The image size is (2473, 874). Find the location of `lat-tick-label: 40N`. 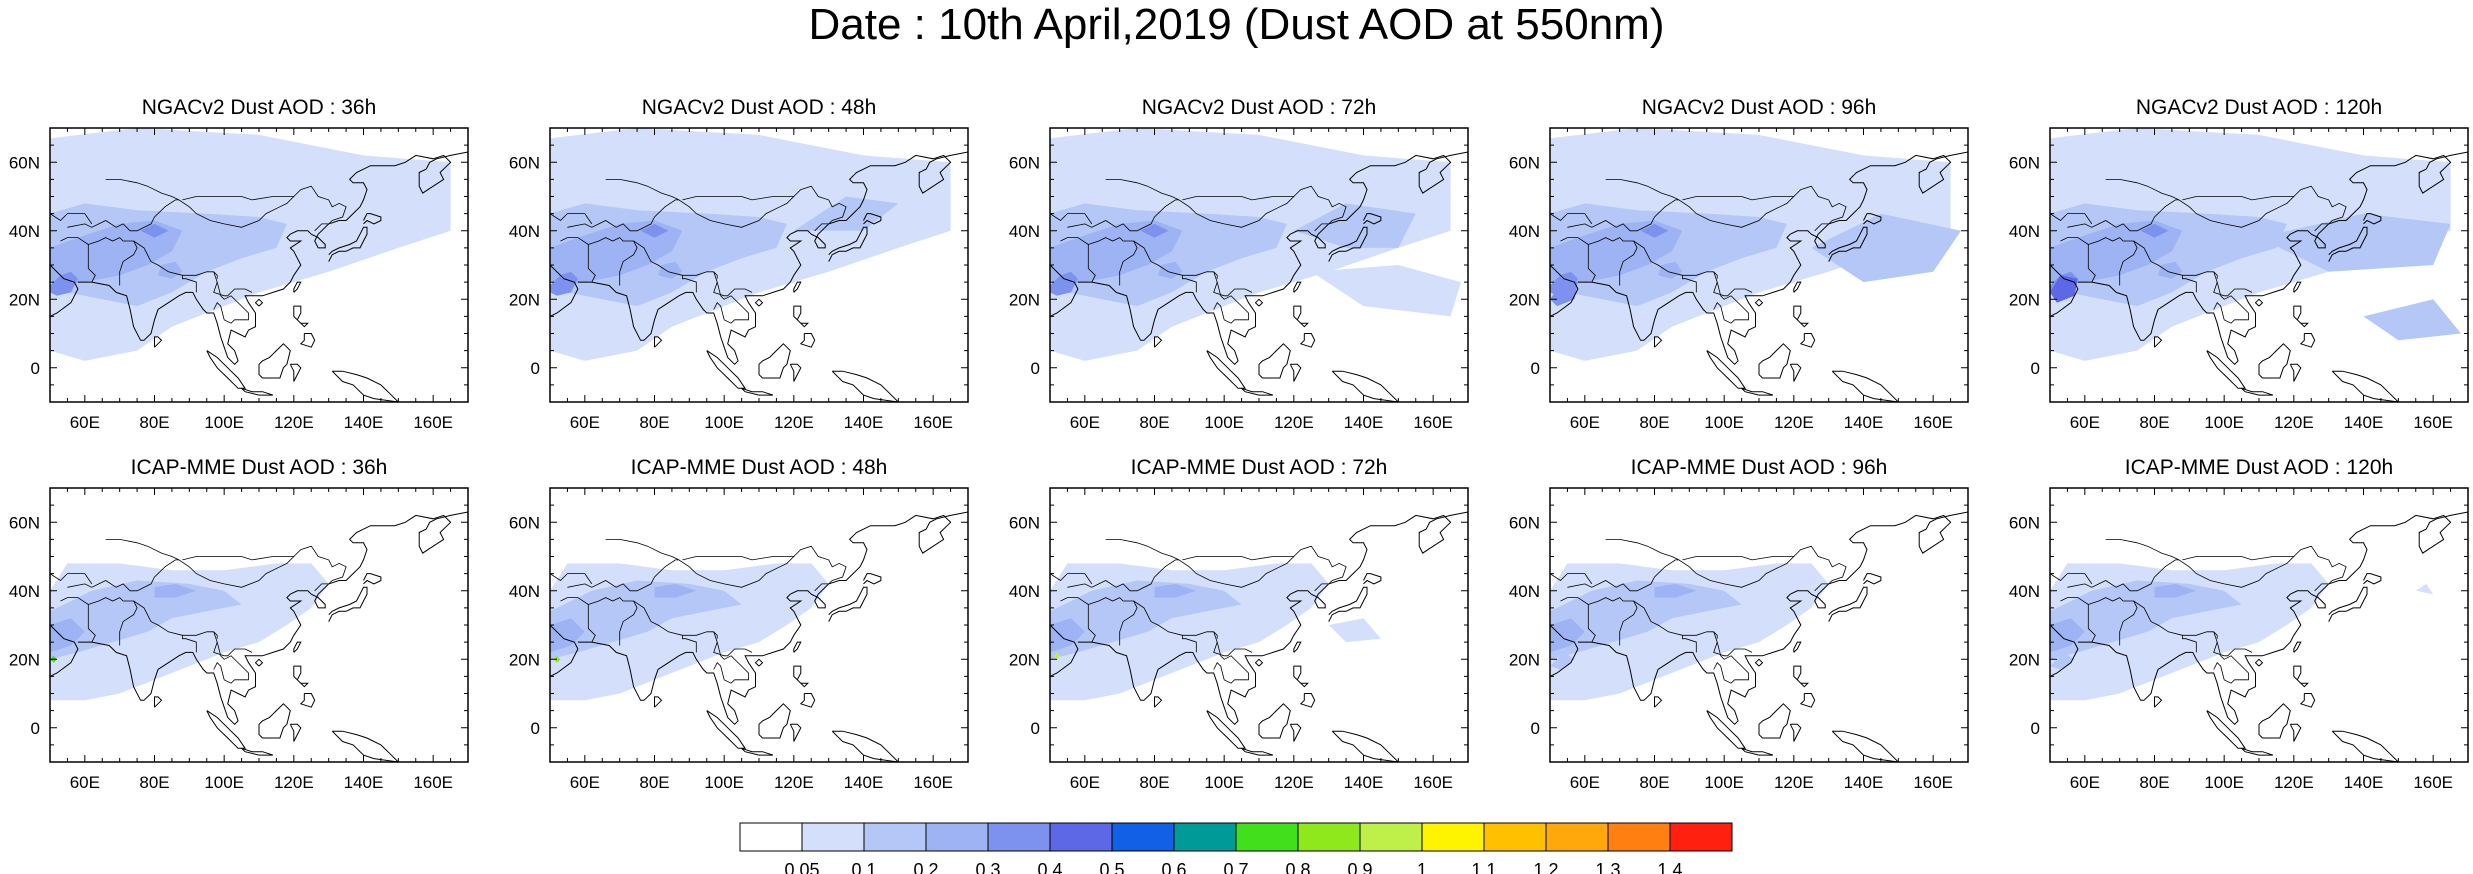

lat-tick-label: 40N is located at coordinates (24, 591).